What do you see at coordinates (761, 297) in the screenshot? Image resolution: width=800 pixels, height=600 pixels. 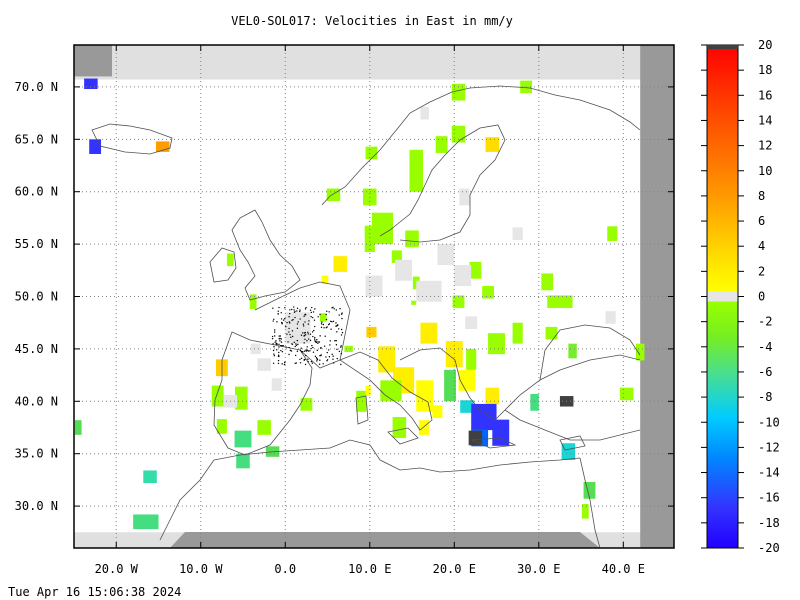 I see `colorbar-tick-label: 0` at bounding box center [761, 297].